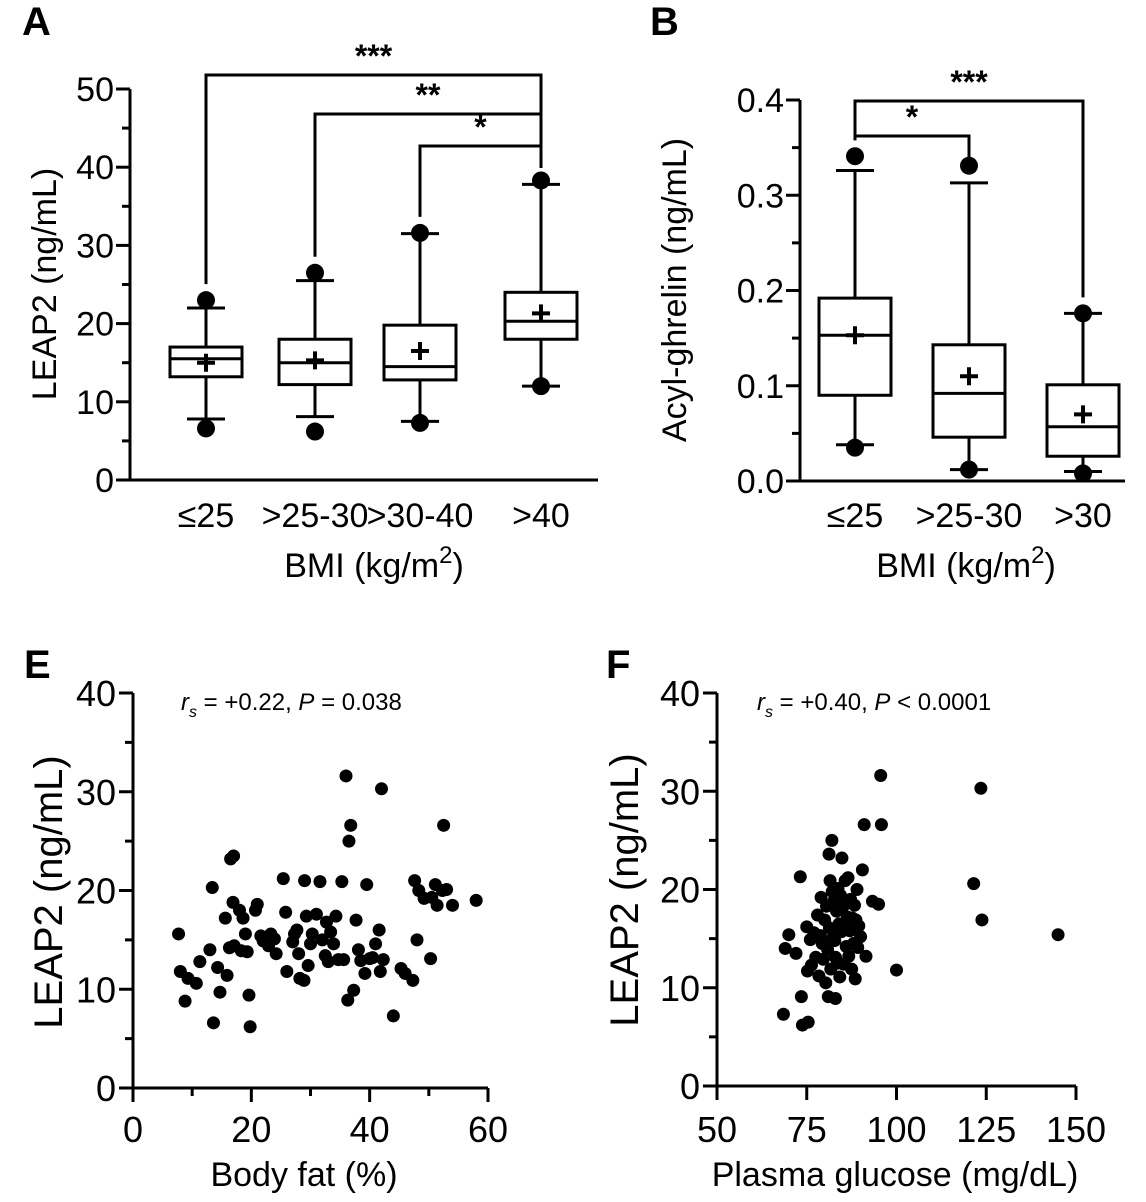 This screenshot has width=1146, height=1202. Describe the element at coordinates (357, 702) in the screenshot. I see `panel-e-stat-end: = 0.038` at that location.